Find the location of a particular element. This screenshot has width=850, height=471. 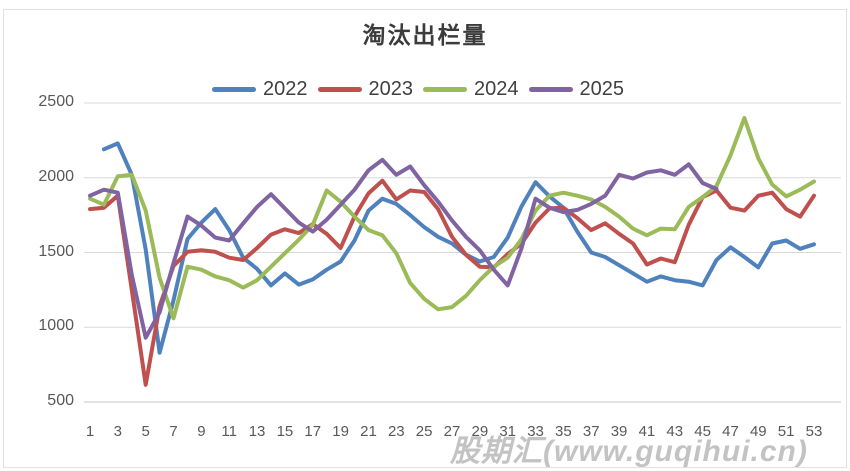

watermark: 股期汇(www.guqihui.cn) is located at coordinates (629, 451).